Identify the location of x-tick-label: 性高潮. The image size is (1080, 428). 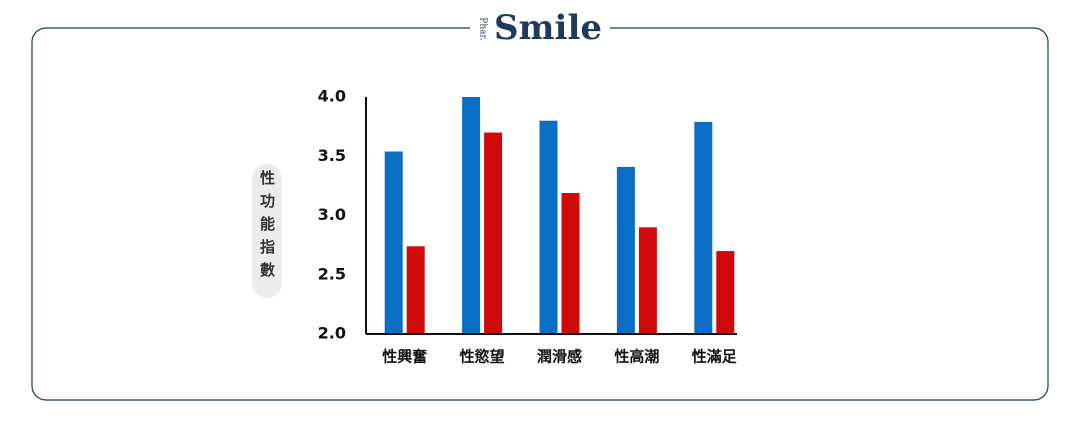
(636, 357).